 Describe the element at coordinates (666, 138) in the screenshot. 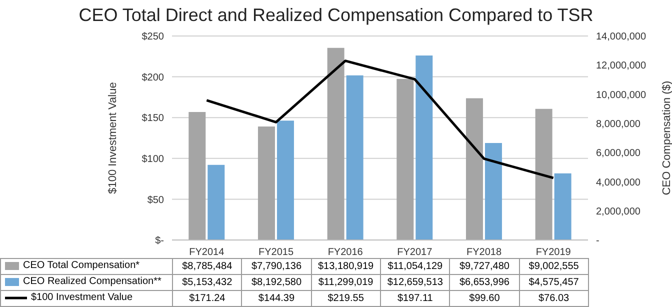

I see `y2-axis-title: CEO Compensation ($)` at that location.